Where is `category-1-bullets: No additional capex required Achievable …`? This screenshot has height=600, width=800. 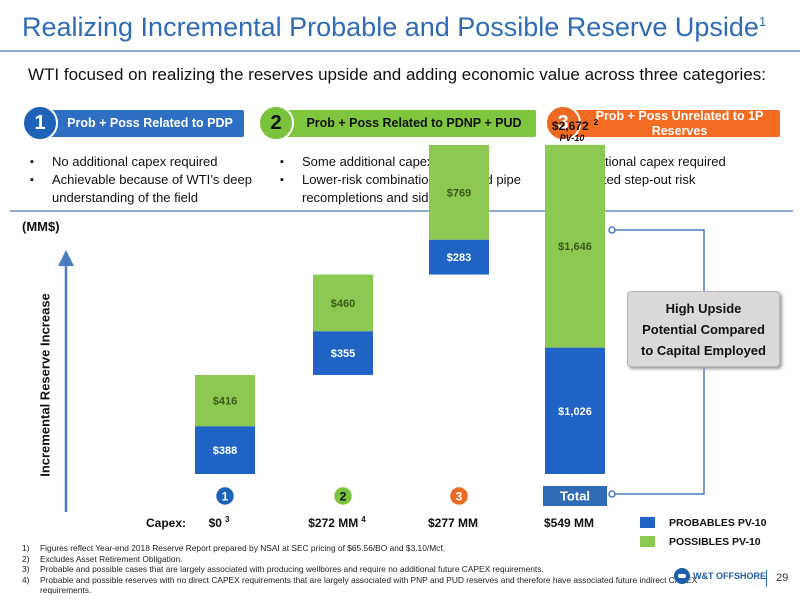 category-1-bullets: No additional capex required Achievable … is located at coordinates (144, 180).